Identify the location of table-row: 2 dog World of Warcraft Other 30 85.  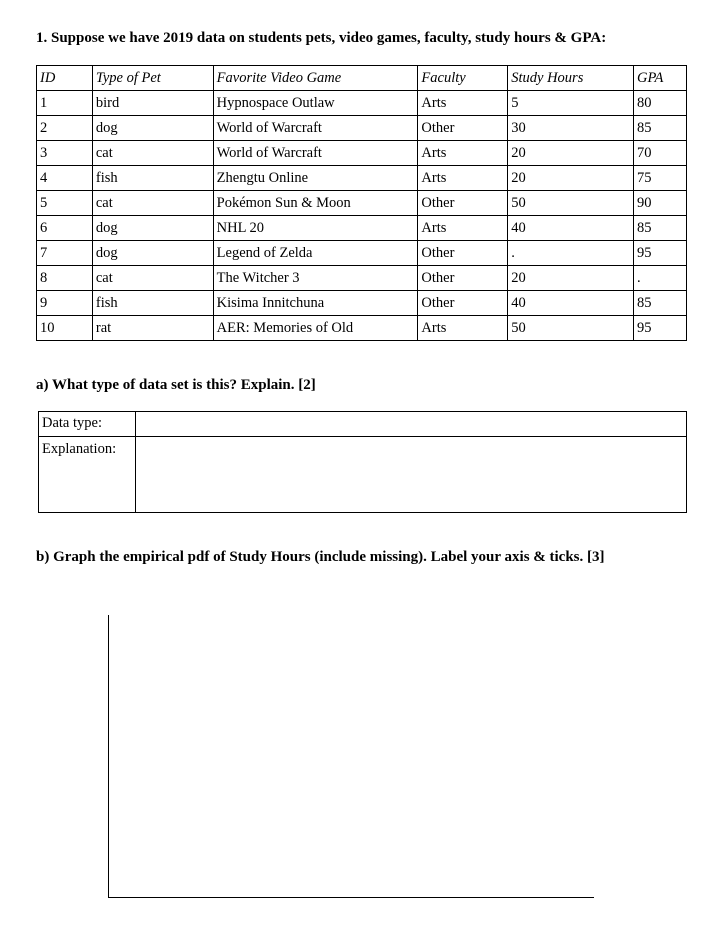
(361, 128).